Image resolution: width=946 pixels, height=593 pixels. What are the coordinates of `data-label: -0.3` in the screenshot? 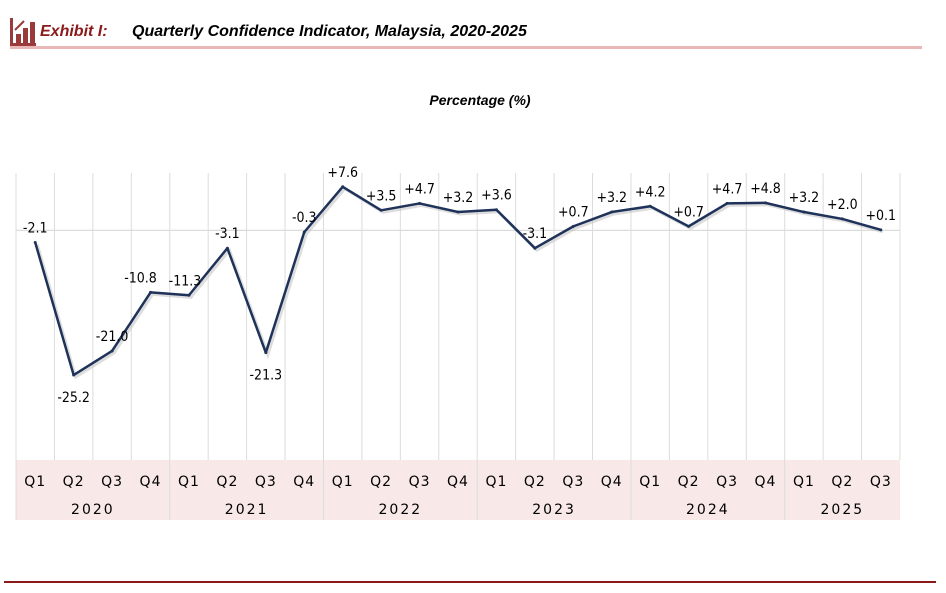 It's located at (304, 218).